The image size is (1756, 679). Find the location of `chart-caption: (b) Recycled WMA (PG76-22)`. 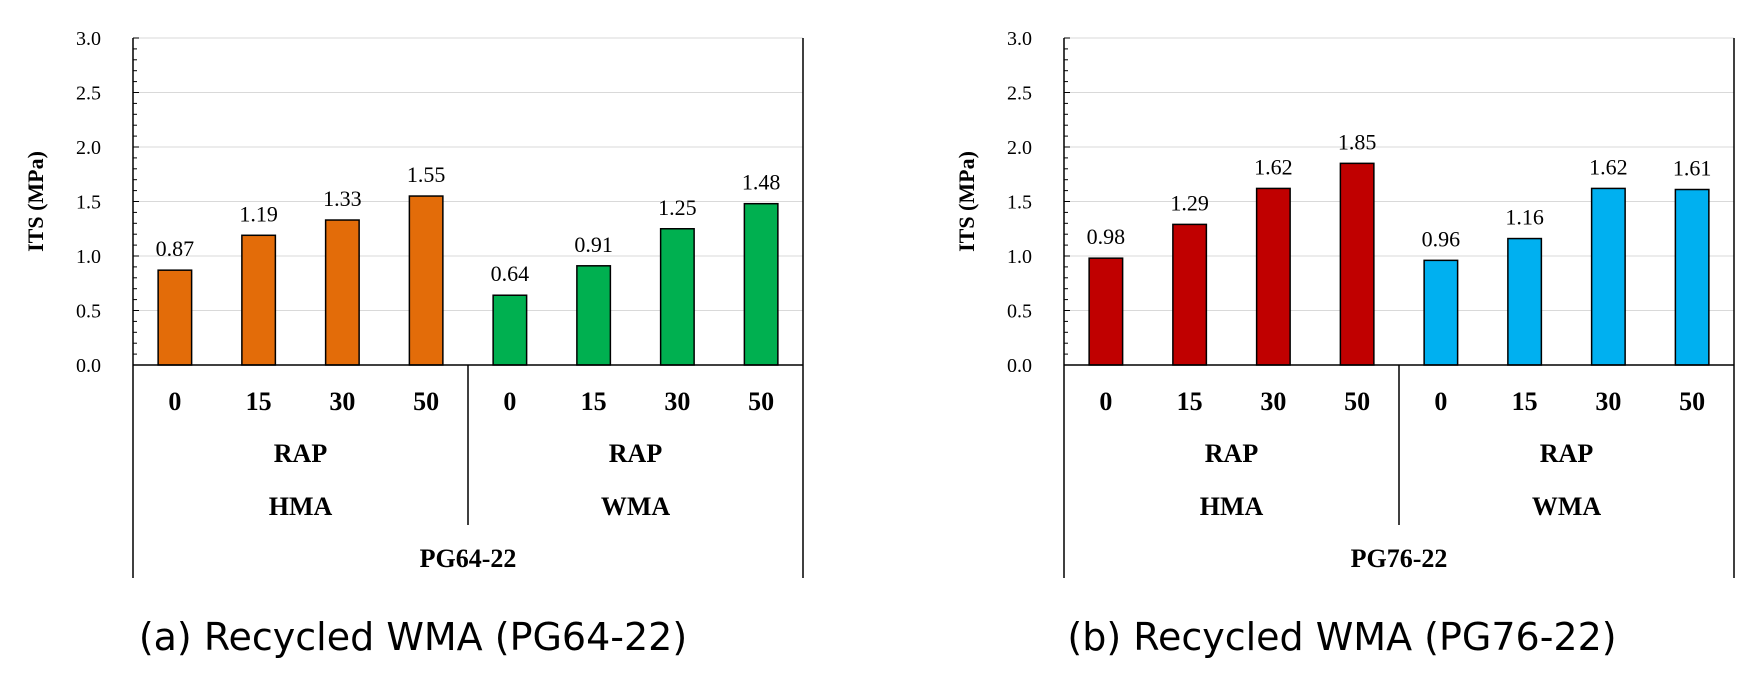

chart-caption: (b) Recycled WMA (PG76-22) is located at coordinates (1341, 637).